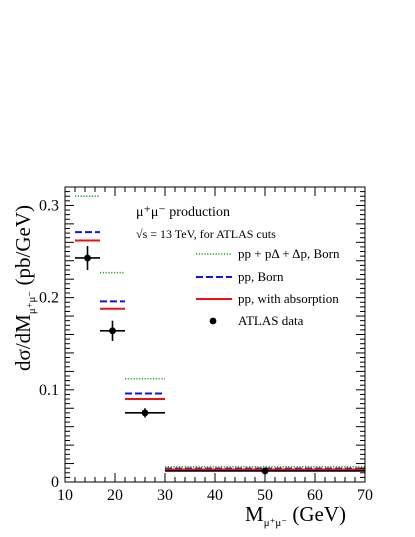 The image size is (415, 537). What do you see at coordinates (365, 495) in the screenshot?
I see `x-tick-label: 70` at bounding box center [365, 495].